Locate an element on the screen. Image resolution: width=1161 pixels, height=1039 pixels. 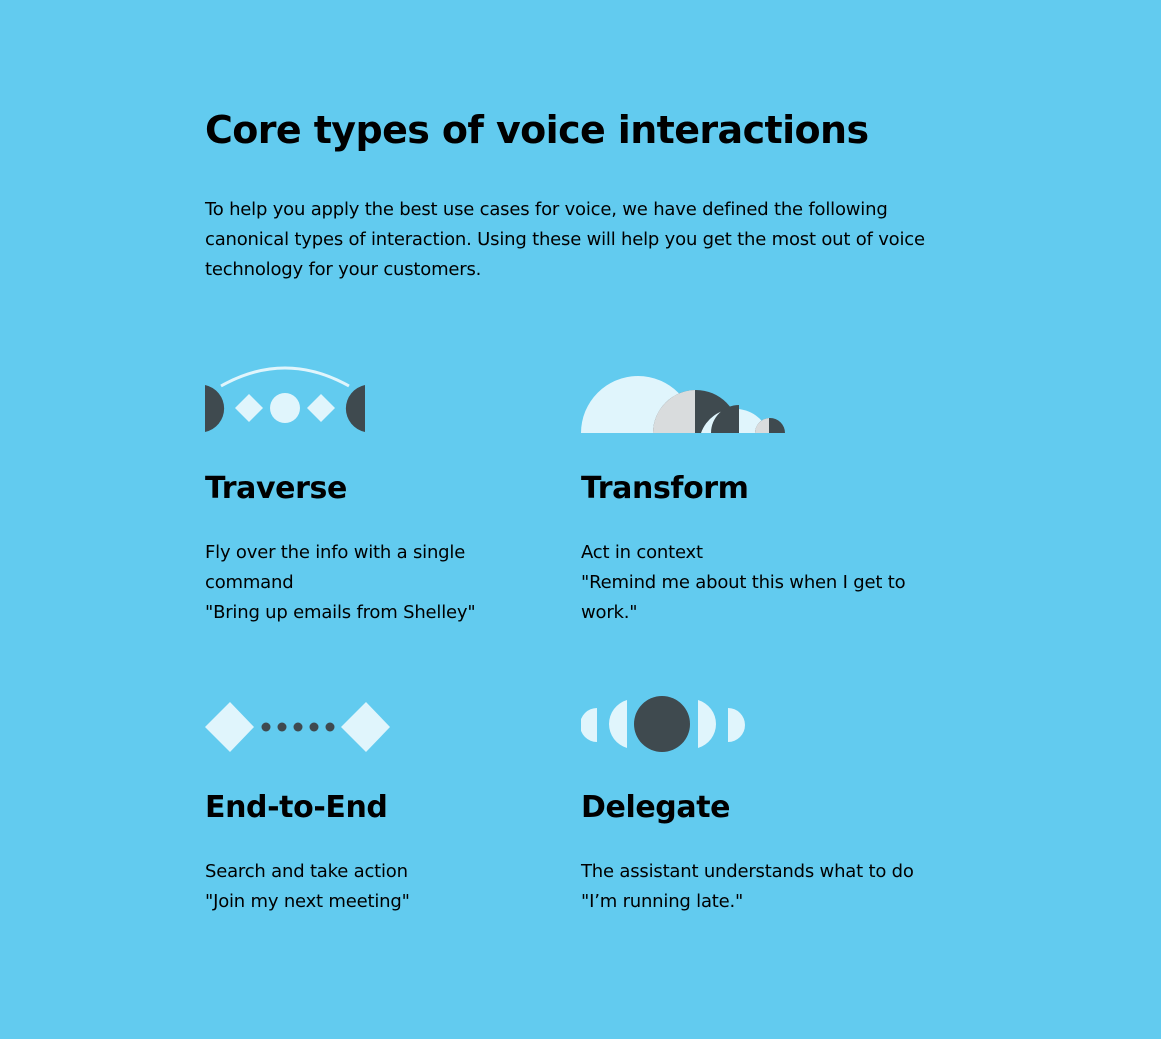
page-title: Core types of voice interactions is located at coordinates (537, 130).